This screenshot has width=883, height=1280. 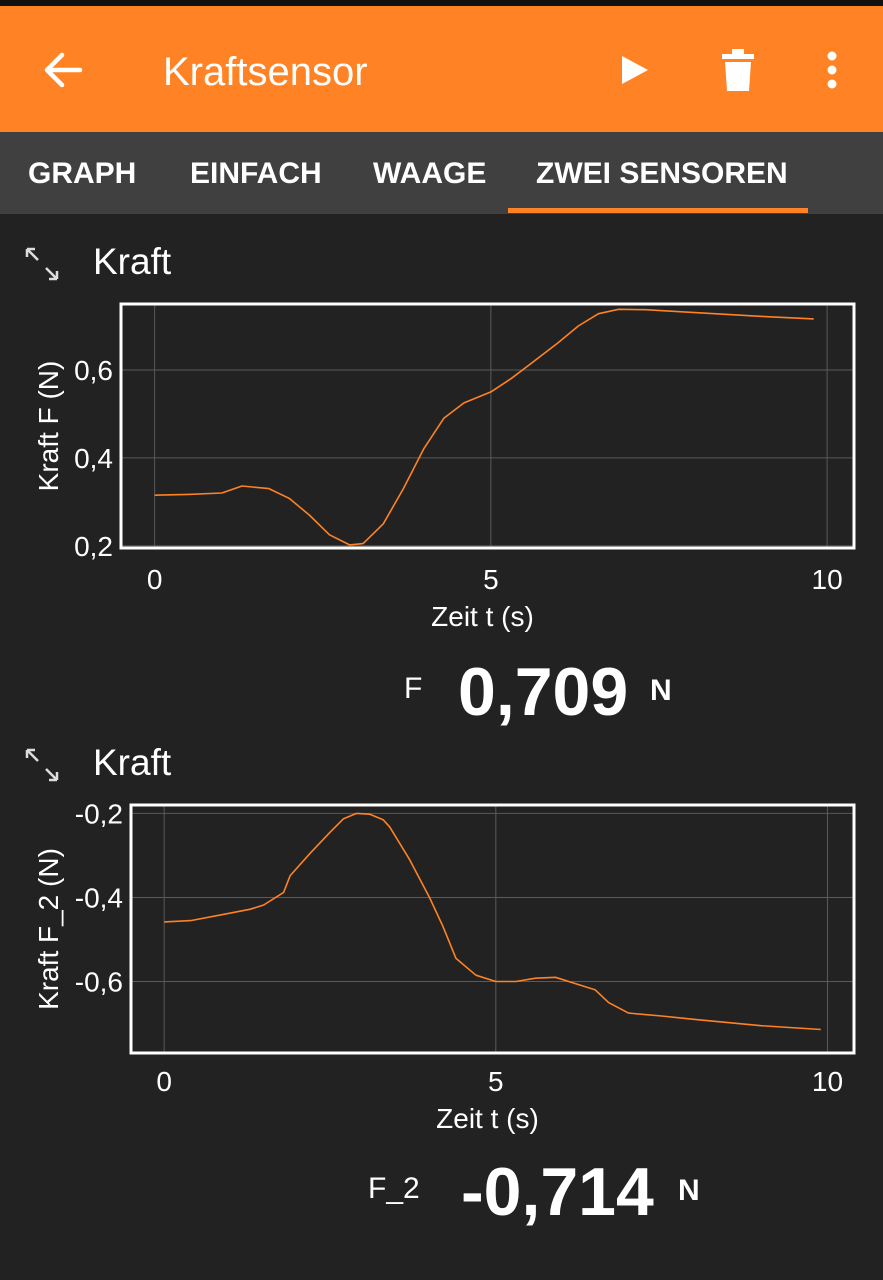 What do you see at coordinates (441, 690) in the screenshot?
I see `readout-f: F 0,709 N` at bounding box center [441, 690].